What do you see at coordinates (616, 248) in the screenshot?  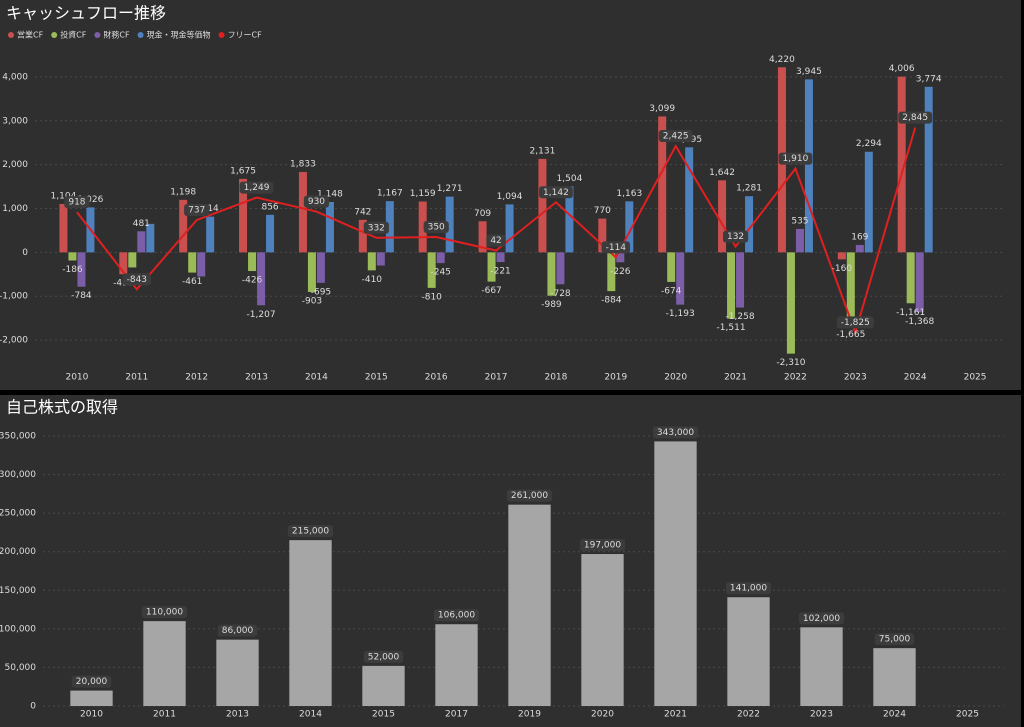 I see `data-label: -114` at bounding box center [616, 248].